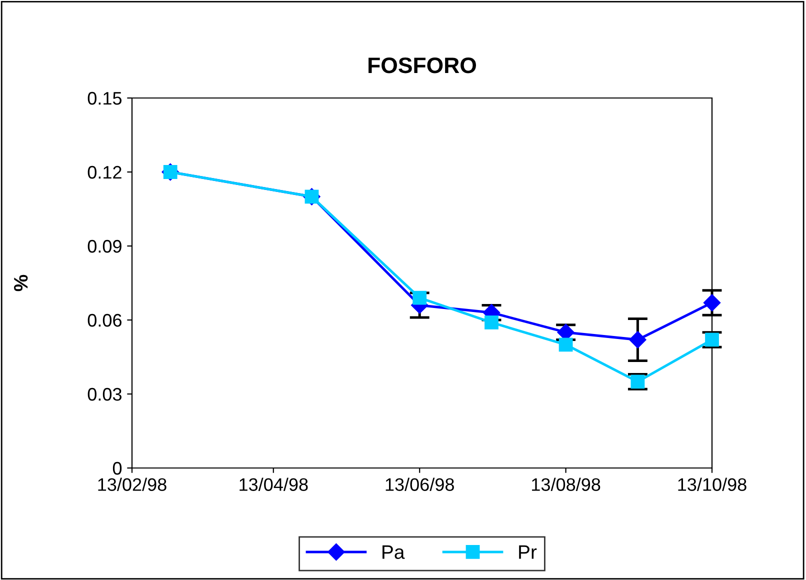 The width and height of the screenshot is (806, 580). Describe the element at coordinates (132, 484) in the screenshot. I see `x-tick-label: 13/02/98` at that location.